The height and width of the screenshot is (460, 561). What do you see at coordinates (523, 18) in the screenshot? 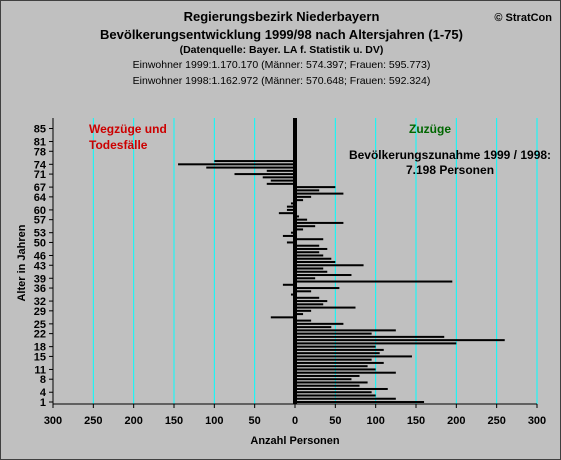
I see `copyright: © StratCon` at bounding box center [523, 18].